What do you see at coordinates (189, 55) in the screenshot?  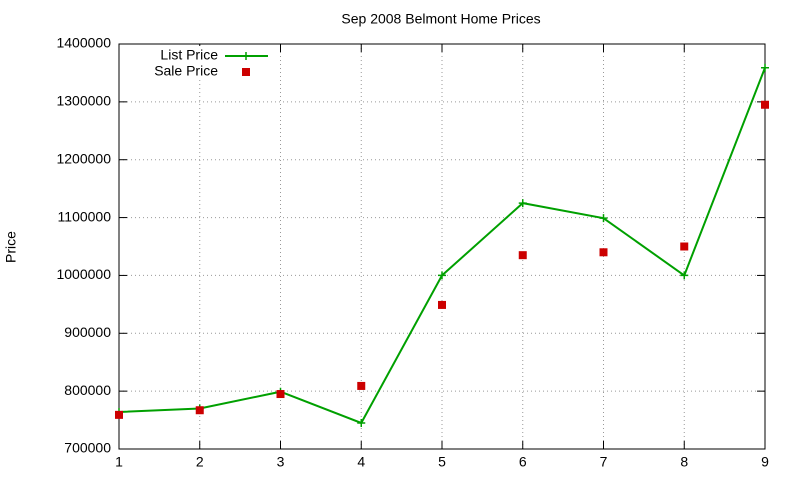 I see `legend-label: List Price` at bounding box center [189, 55].